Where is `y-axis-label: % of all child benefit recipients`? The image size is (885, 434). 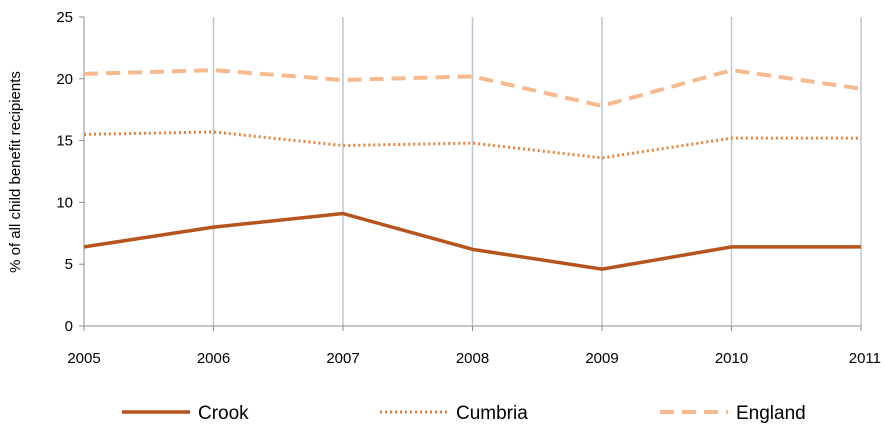
y-axis-label: % of all child benefit recipients is located at coordinates (15, 172).